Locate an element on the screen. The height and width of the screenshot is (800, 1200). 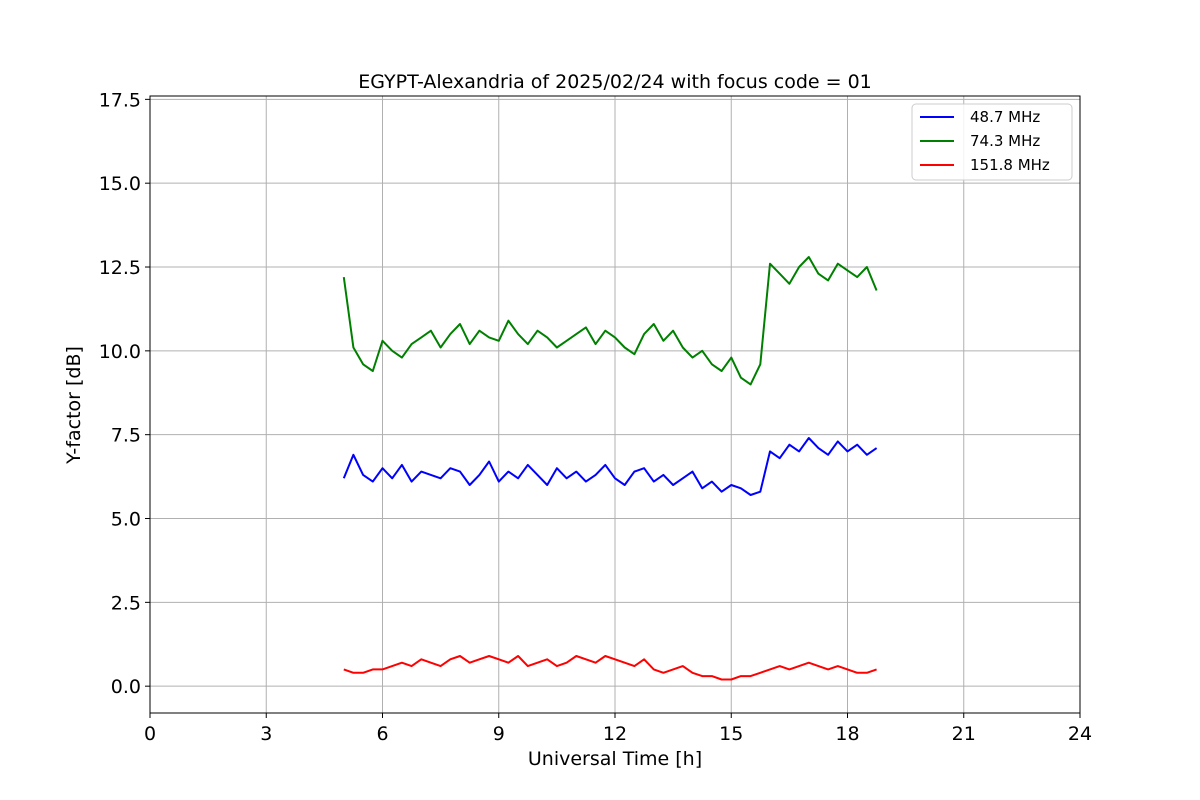
legend-label-2: 151.8 MHz is located at coordinates (1010, 165).